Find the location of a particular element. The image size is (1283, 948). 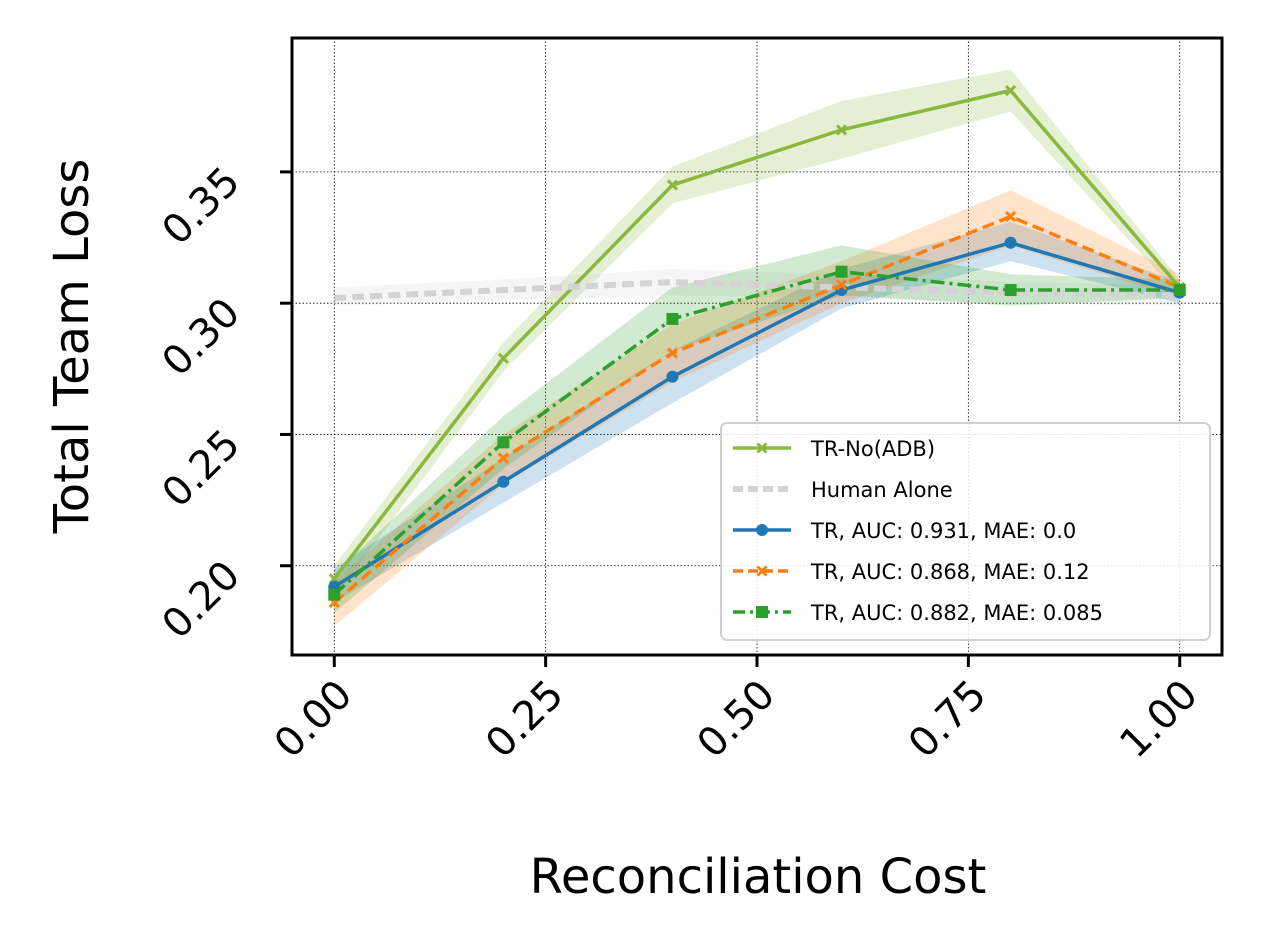

legend-item: TR, AUC: 0.931, MAE: 0.0 is located at coordinates (904, 531).